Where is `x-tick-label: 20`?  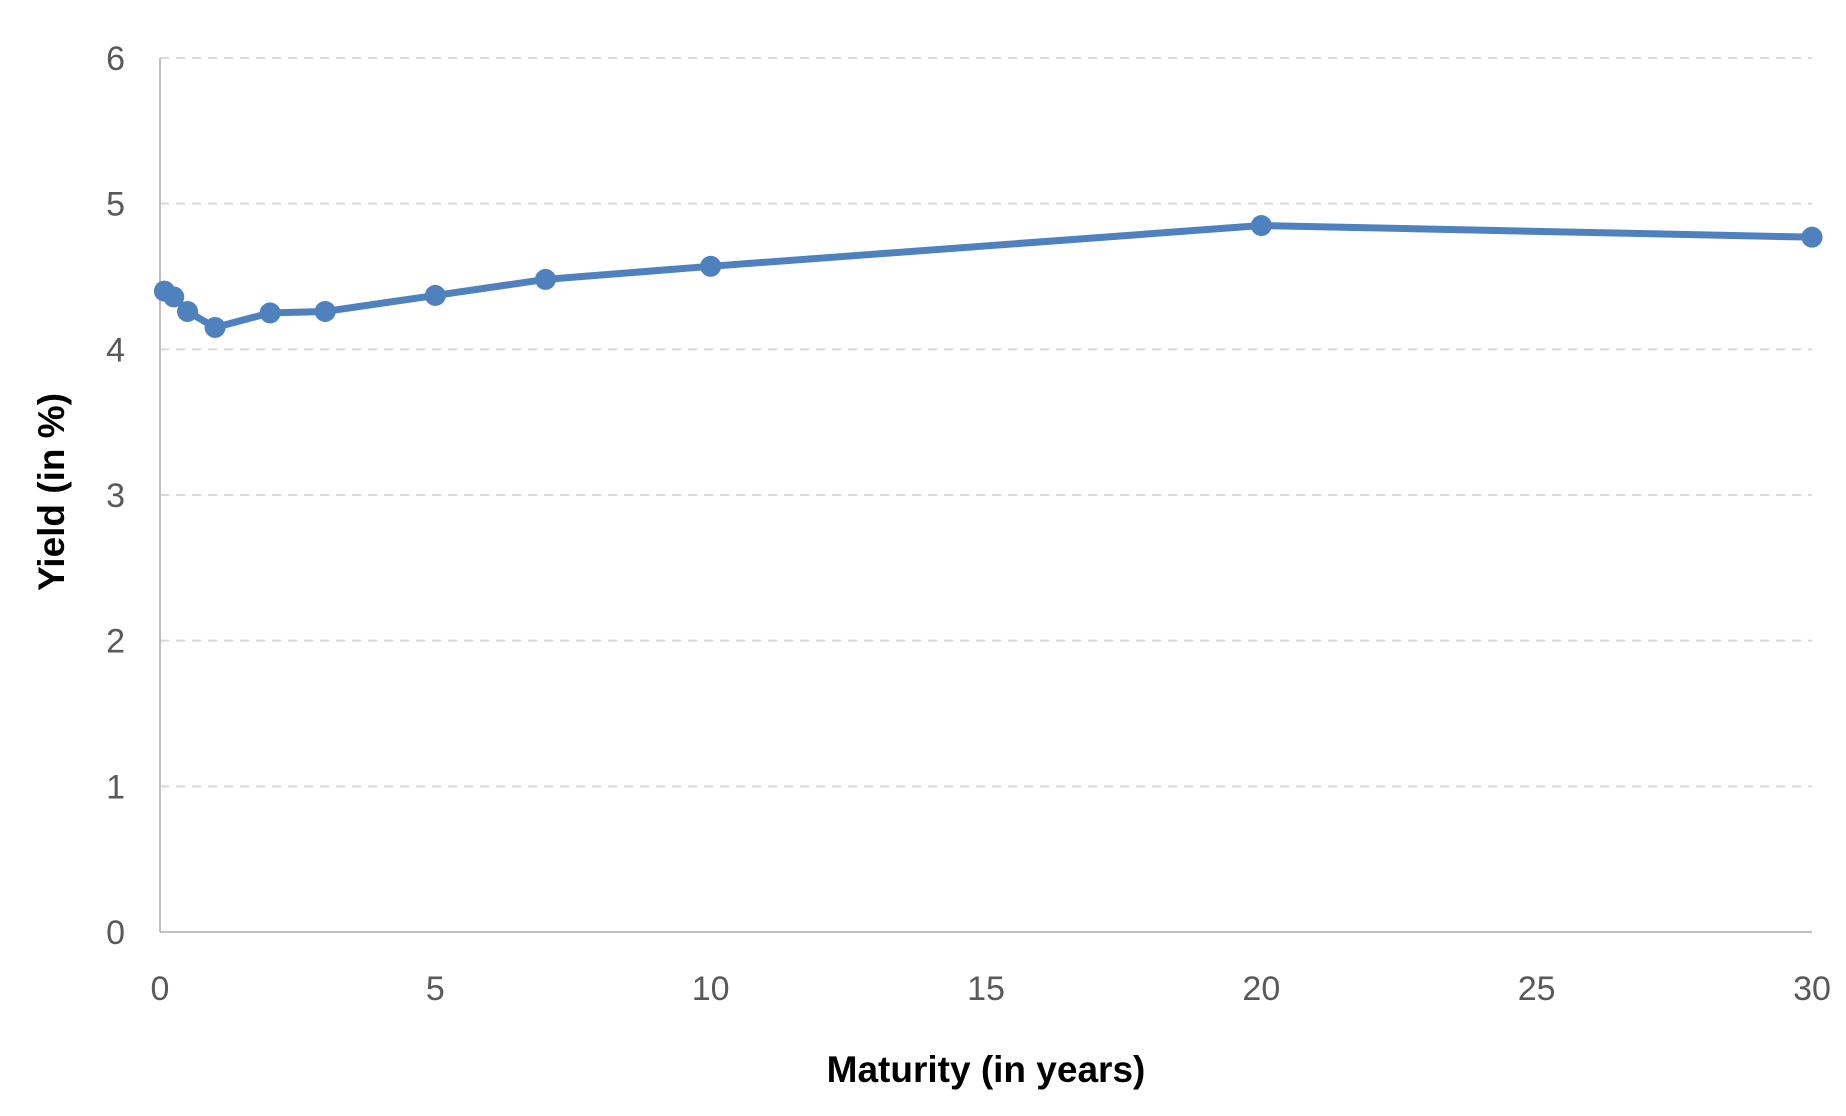 x-tick-label: 20 is located at coordinates (1261, 989).